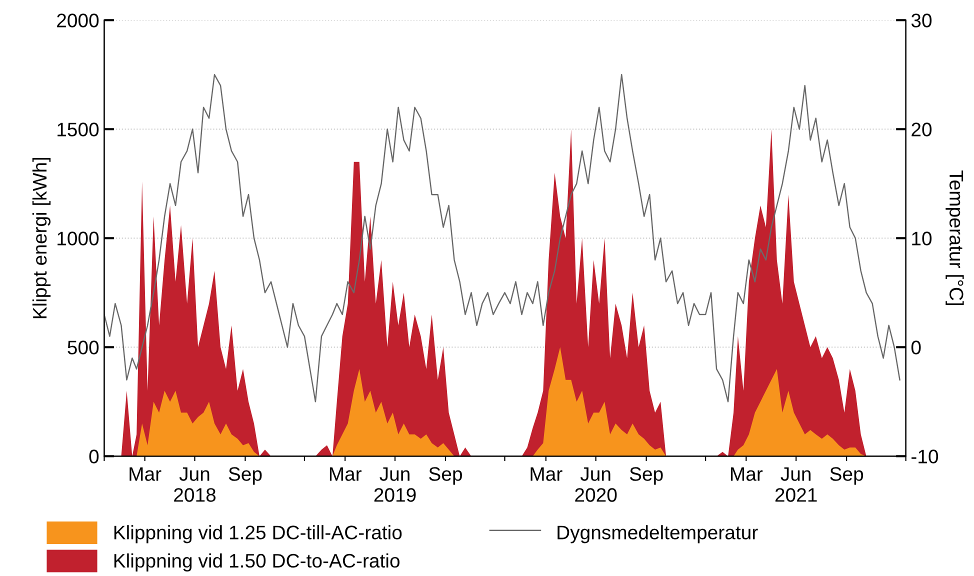 This screenshot has width=974, height=576. Describe the element at coordinates (925, 457) in the screenshot. I see `y2-tick-label: -10` at that location.